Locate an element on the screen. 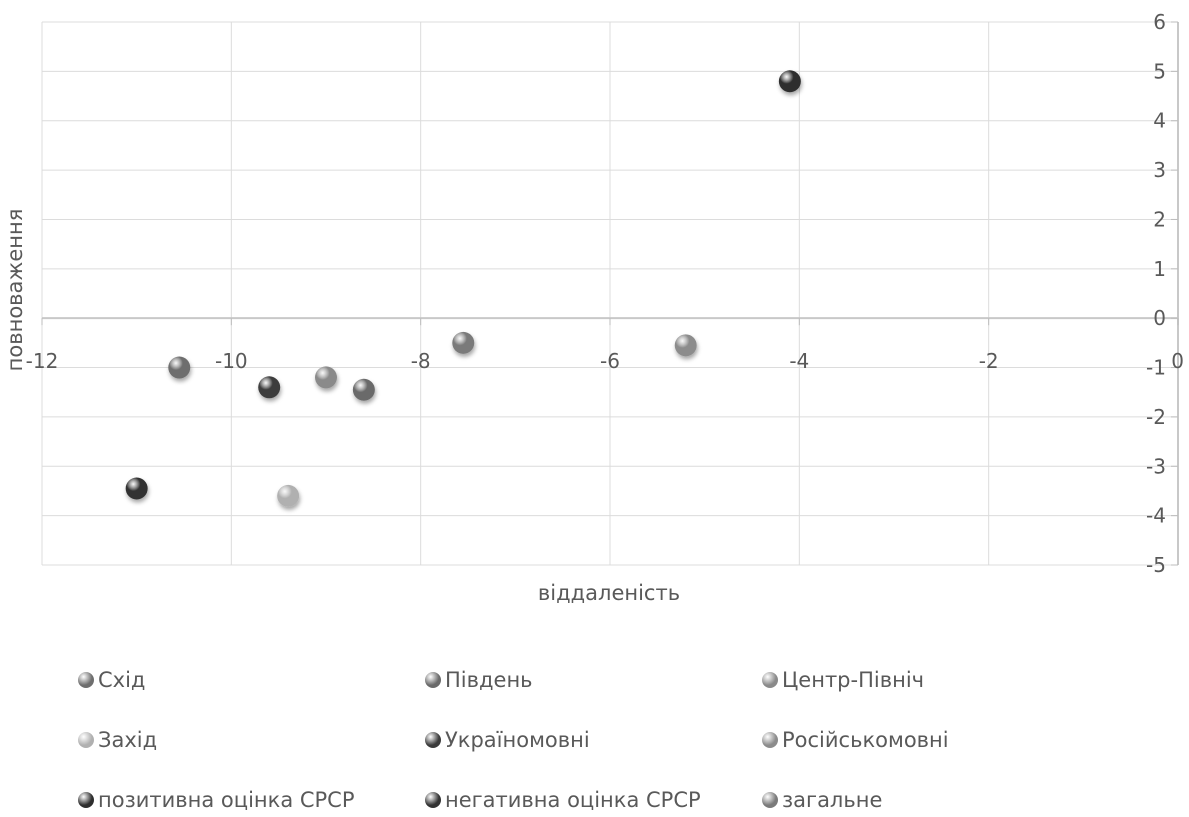 This screenshot has width=1189, height=817. legend-label: Схід is located at coordinates (122, 680).